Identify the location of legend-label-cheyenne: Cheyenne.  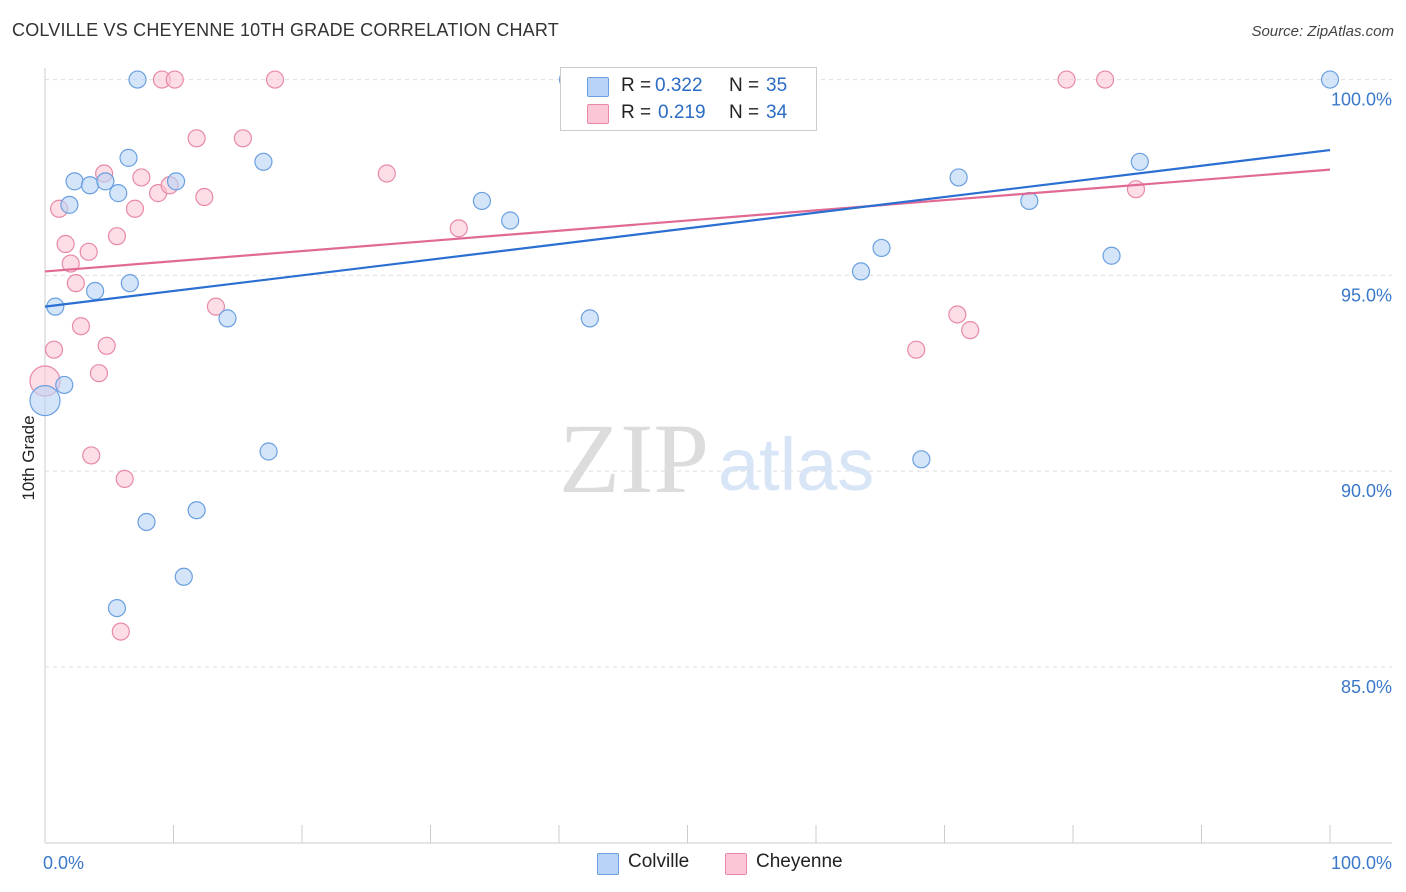
(799, 861).